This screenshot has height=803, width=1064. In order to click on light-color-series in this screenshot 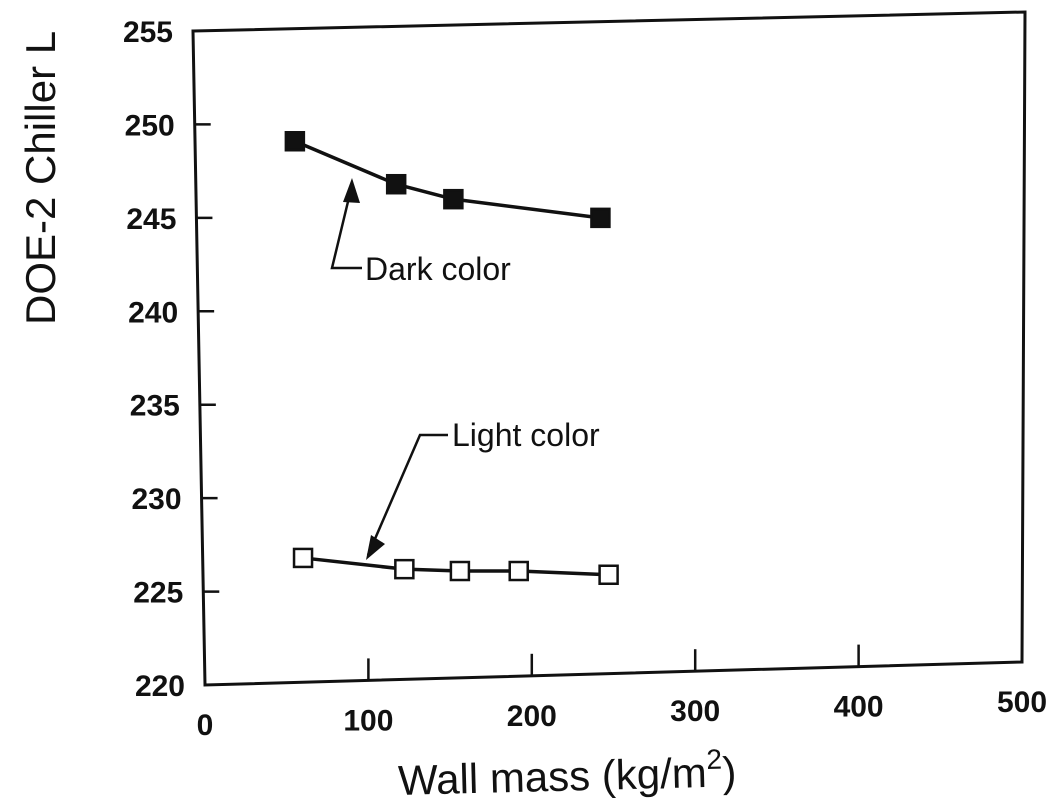, I will do `click(455, 566)`.